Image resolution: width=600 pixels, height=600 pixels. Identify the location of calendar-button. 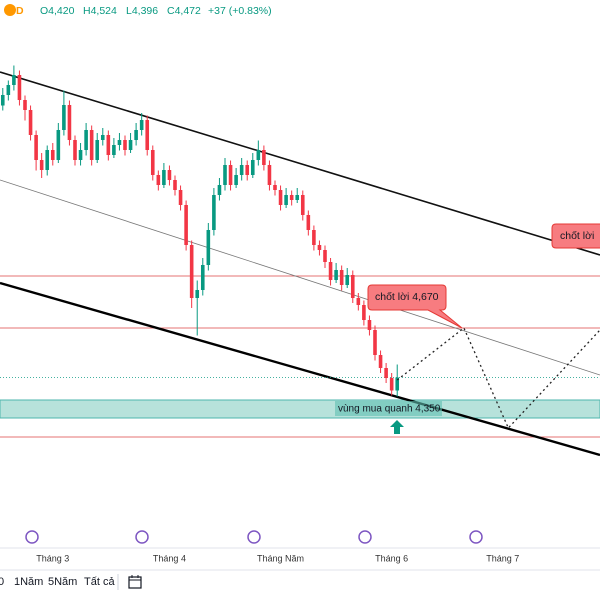
(135, 582).